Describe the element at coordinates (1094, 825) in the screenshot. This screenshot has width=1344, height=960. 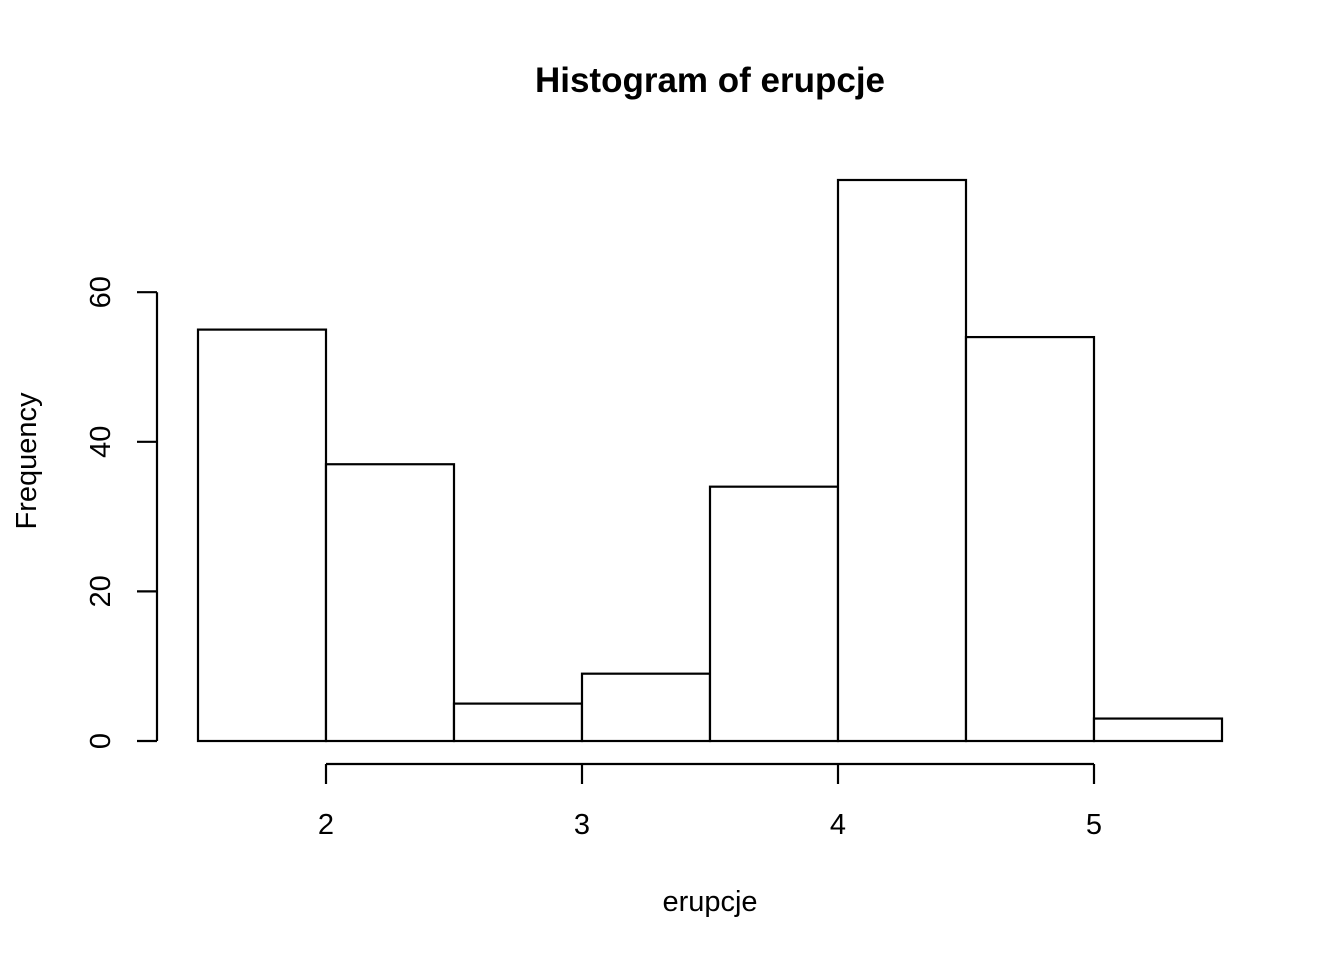
I see `x-tick-label: 5` at that location.